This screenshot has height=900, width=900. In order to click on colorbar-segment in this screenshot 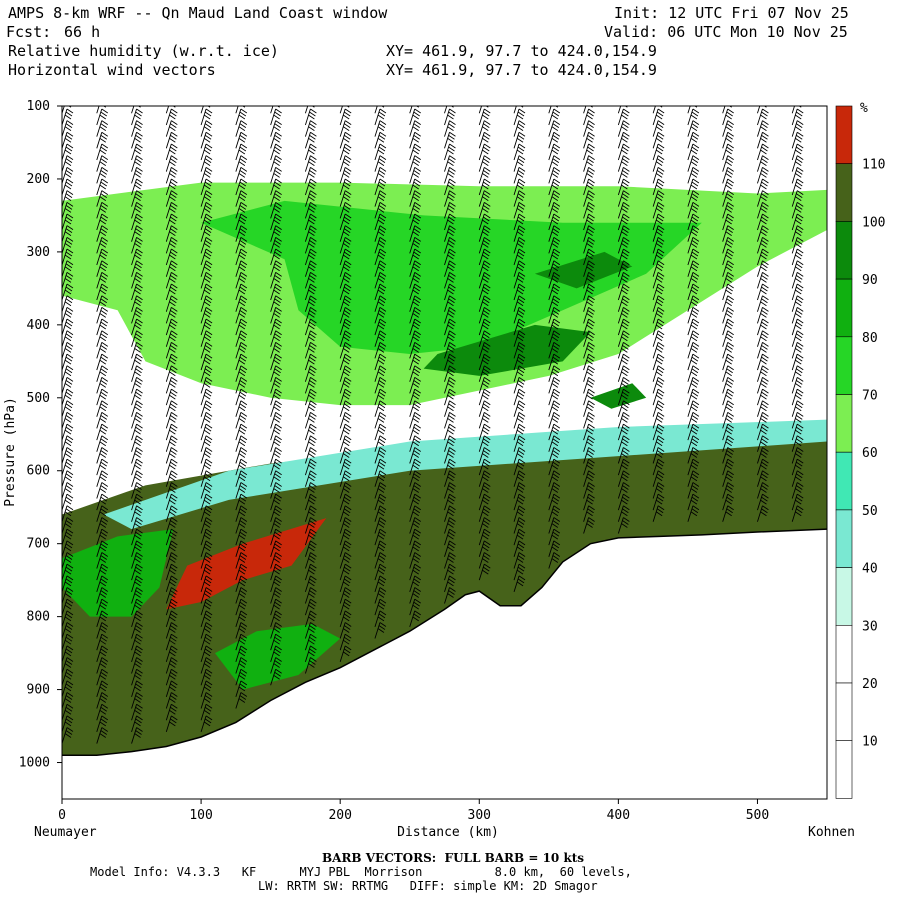, I will do `click(844, 423)`.